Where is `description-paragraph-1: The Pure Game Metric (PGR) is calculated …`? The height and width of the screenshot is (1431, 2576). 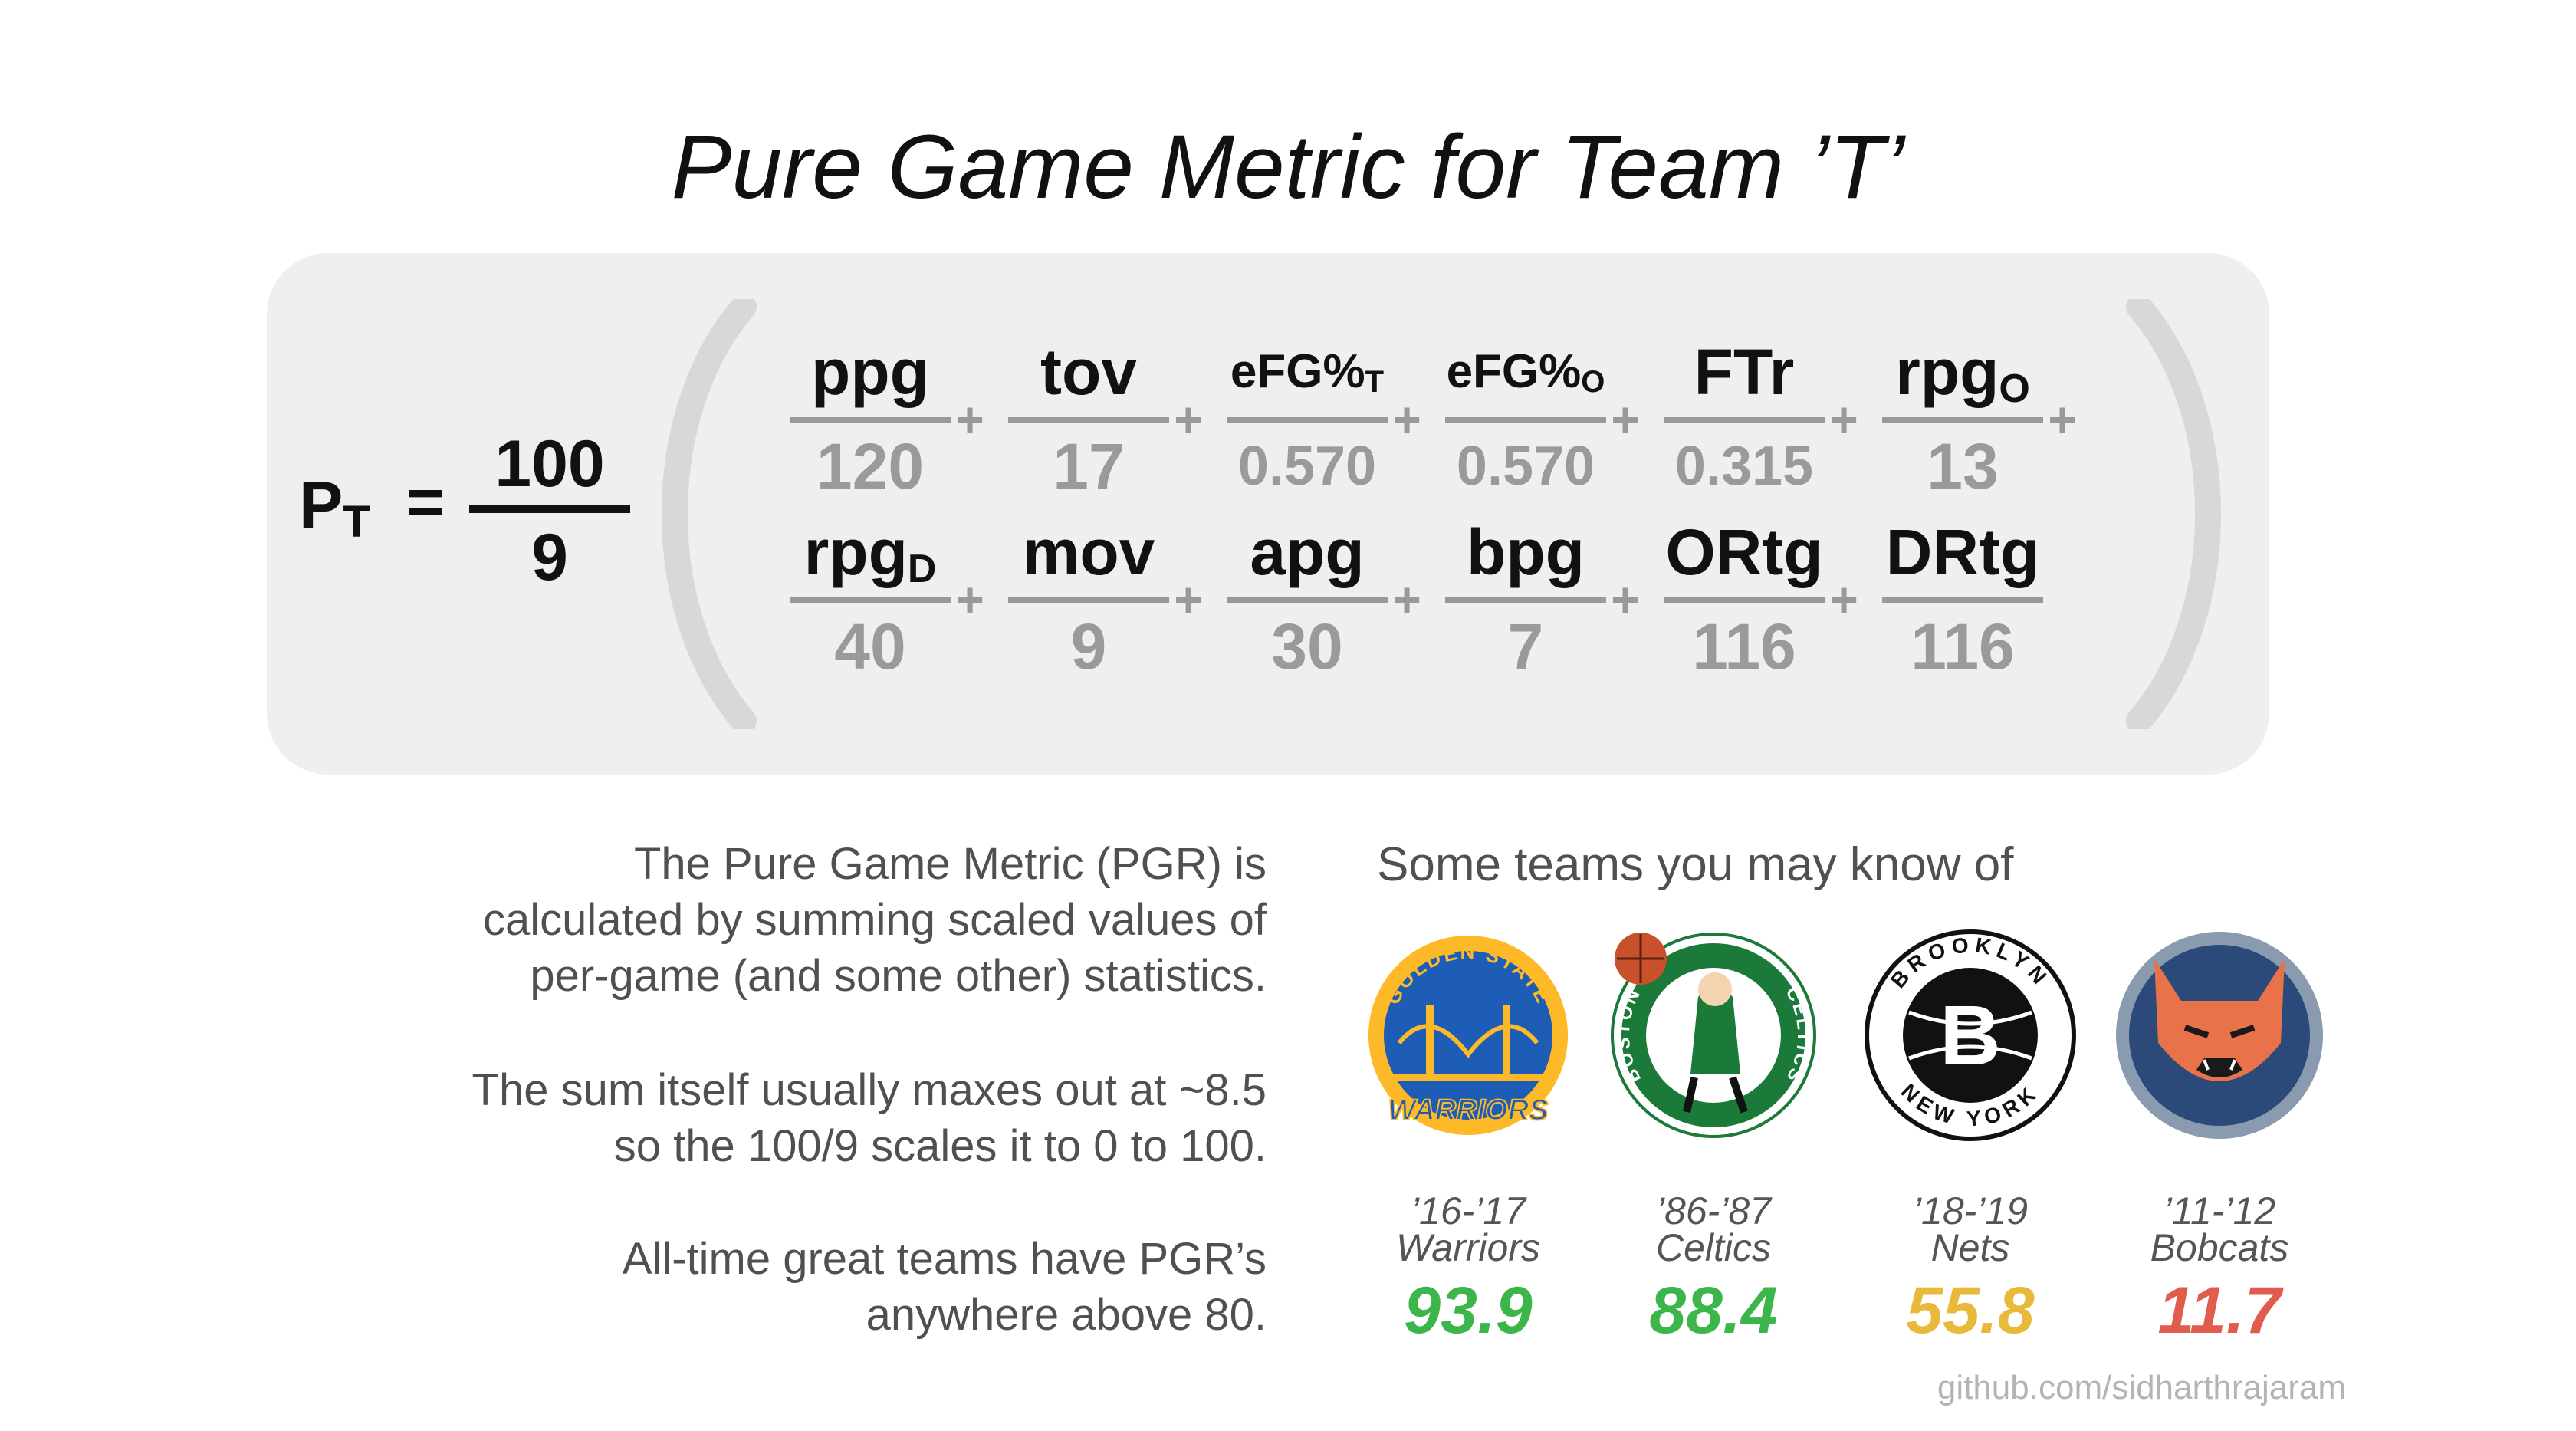
description-paragraph-1: The Pure Game Metric (PGR) is calculated … is located at coordinates (875, 920).